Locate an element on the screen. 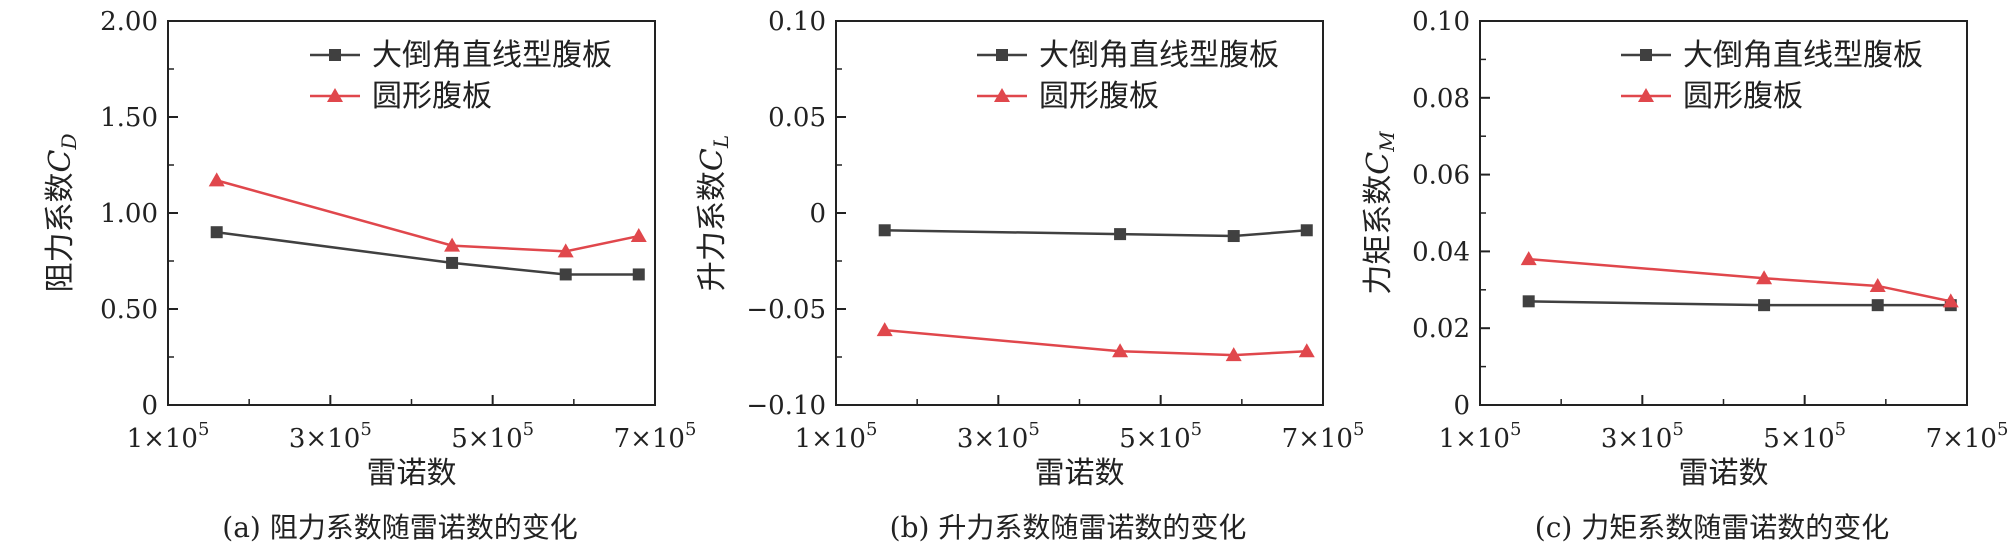 The width and height of the screenshot is (2008, 556). y-tick-label: 0.05 is located at coordinates (797, 118).